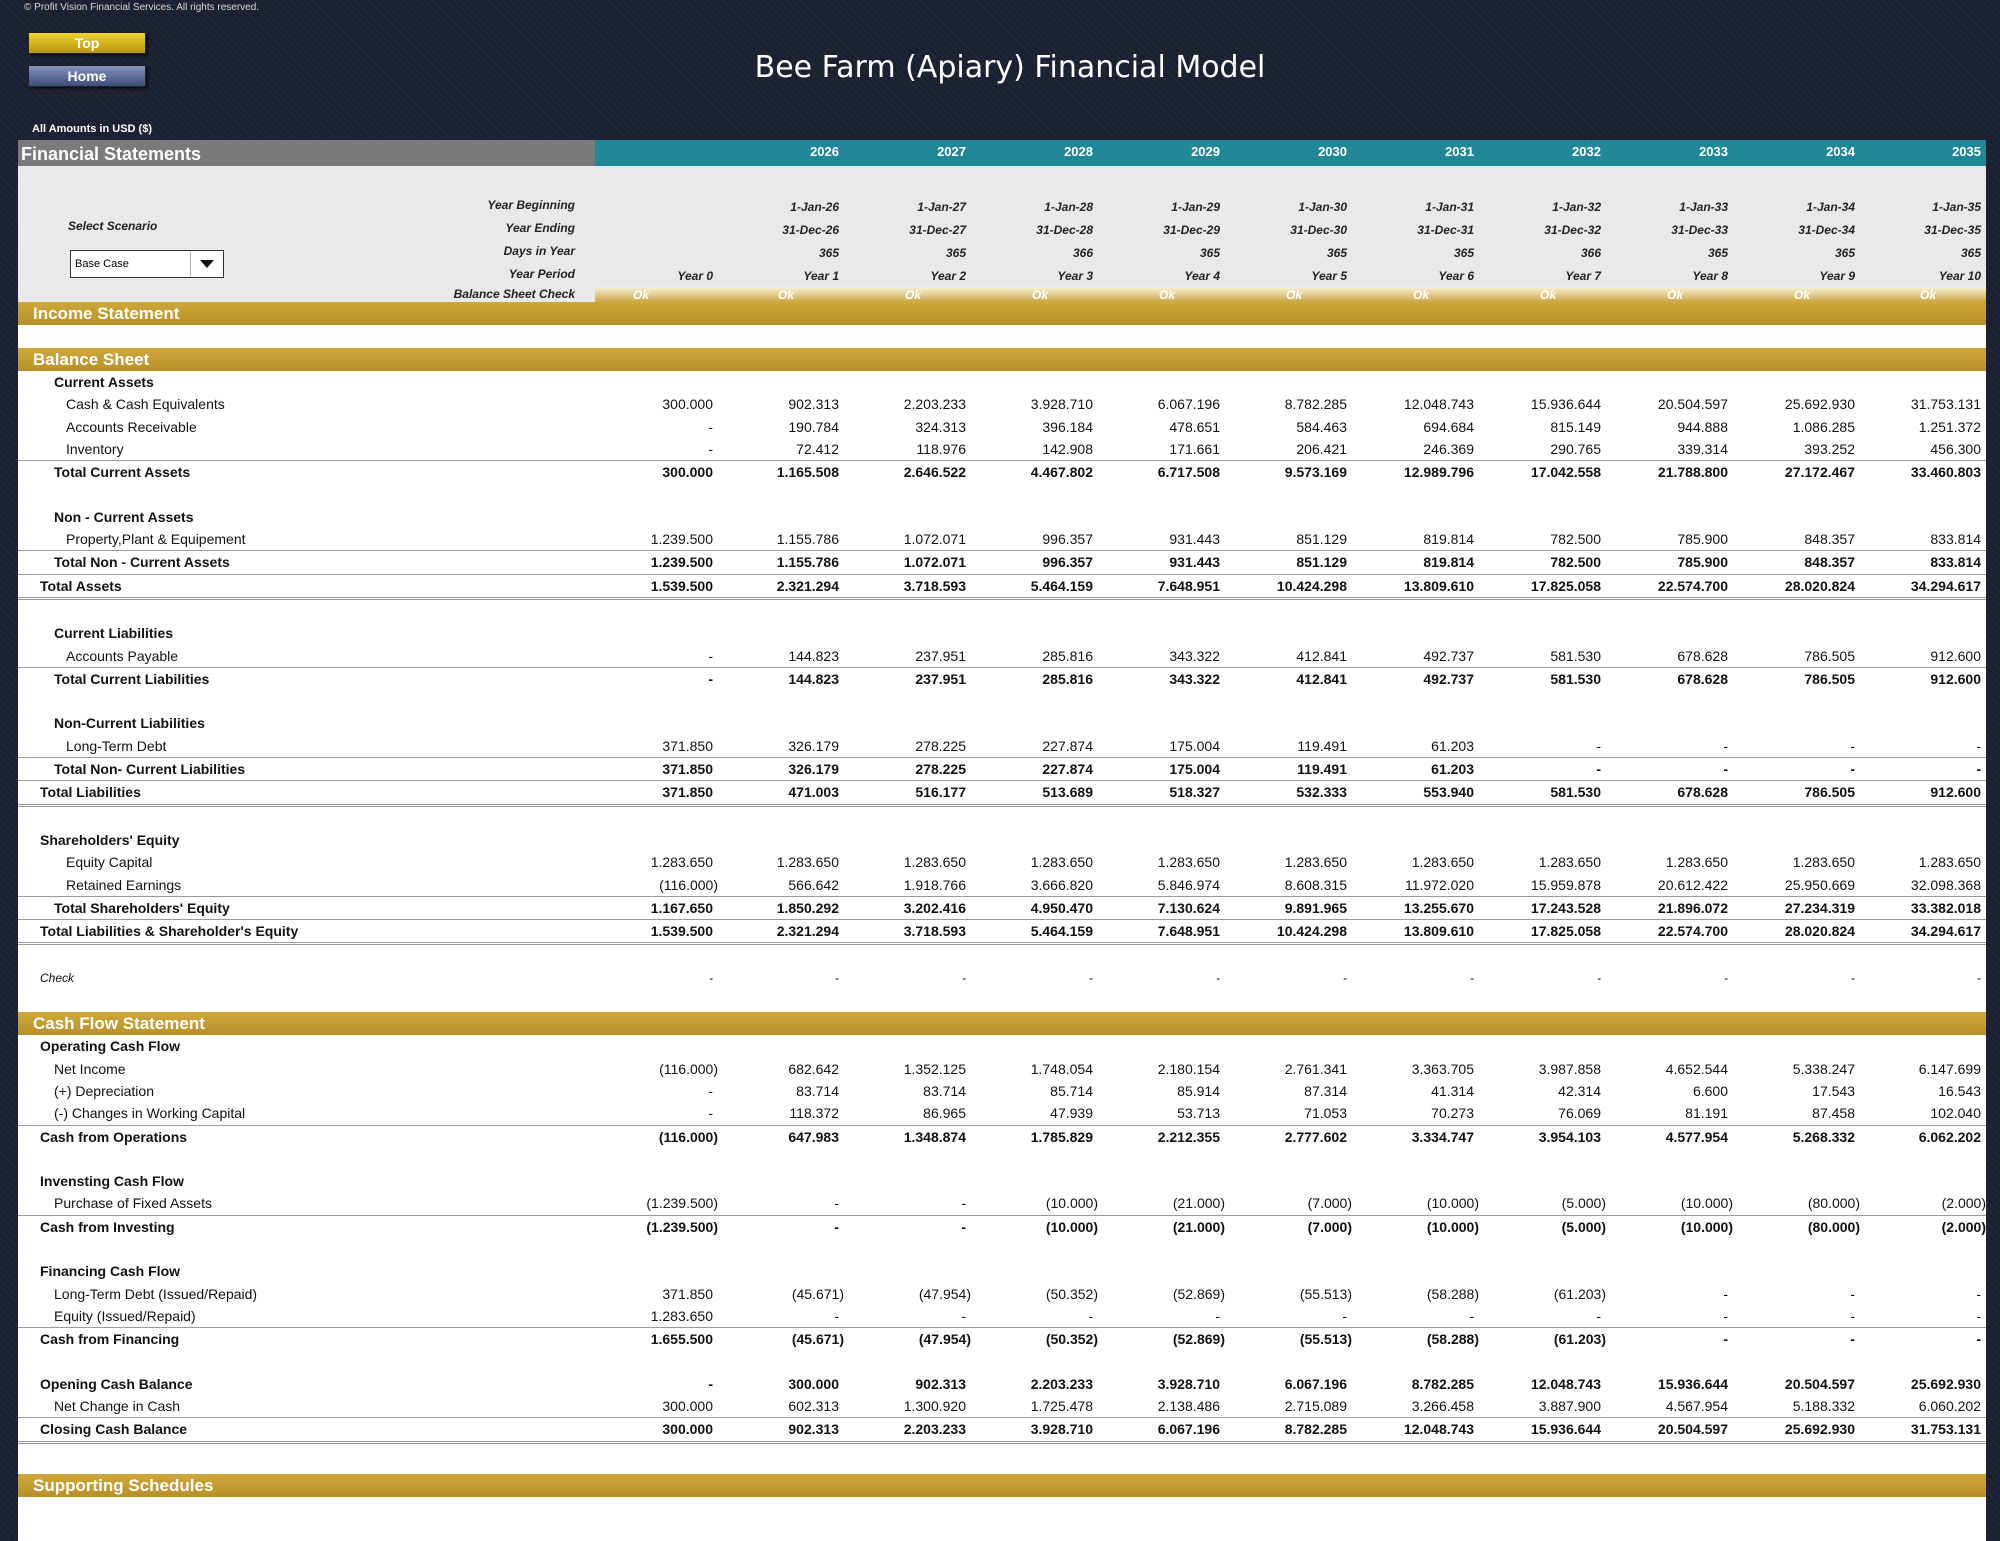 The width and height of the screenshot is (2000, 1541). Describe the element at coordinates (1442, 1136) in the screenshot. I see `value-cell: 3.334.747` at that location.